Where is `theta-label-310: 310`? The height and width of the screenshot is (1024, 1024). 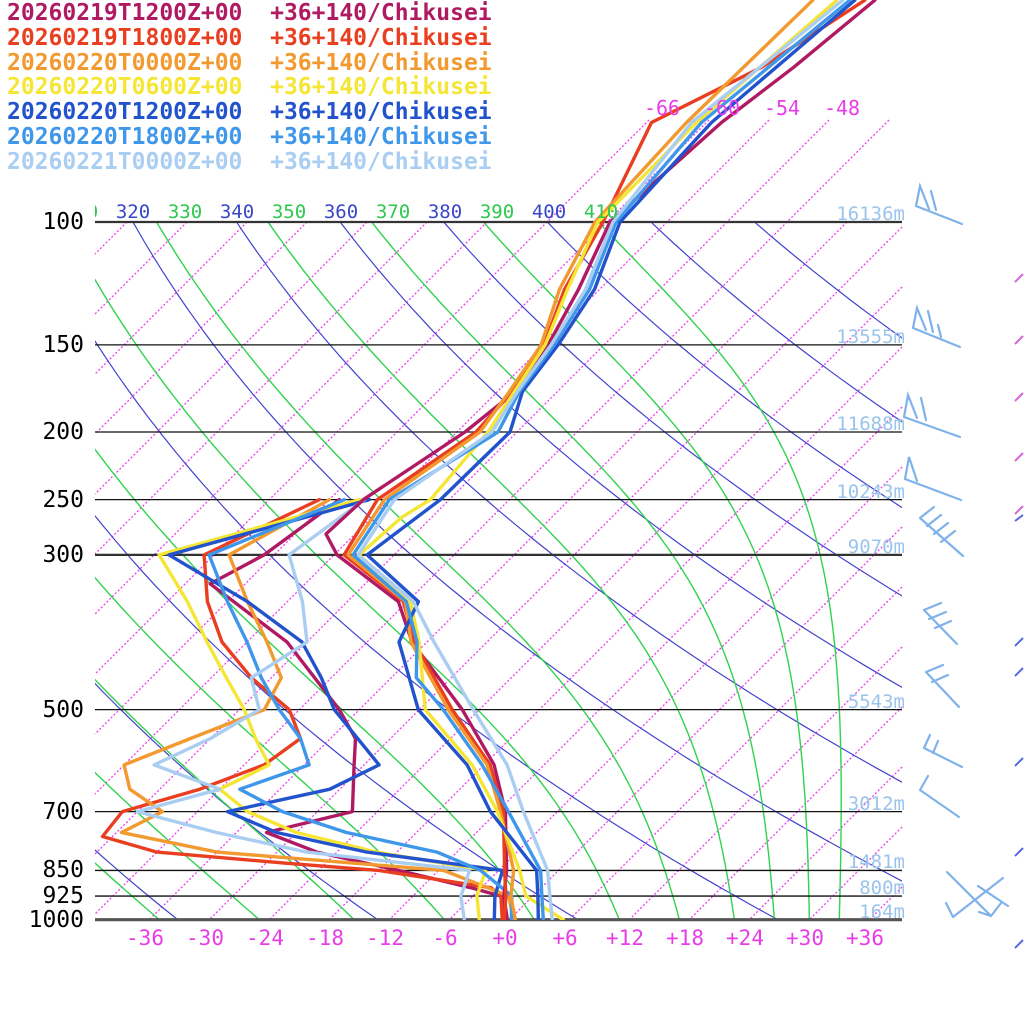
theta-label-310: 310 is located at coordinates (96, 212).